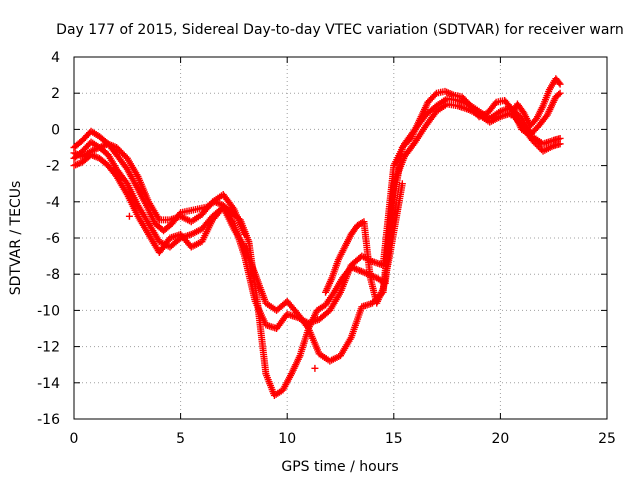 This screenshot has width=640, height=480. I want to click on y-tick-labels: -16 -14 -12 -10 -8 -6 -4 -2 0 2 4, so click(48, 239).